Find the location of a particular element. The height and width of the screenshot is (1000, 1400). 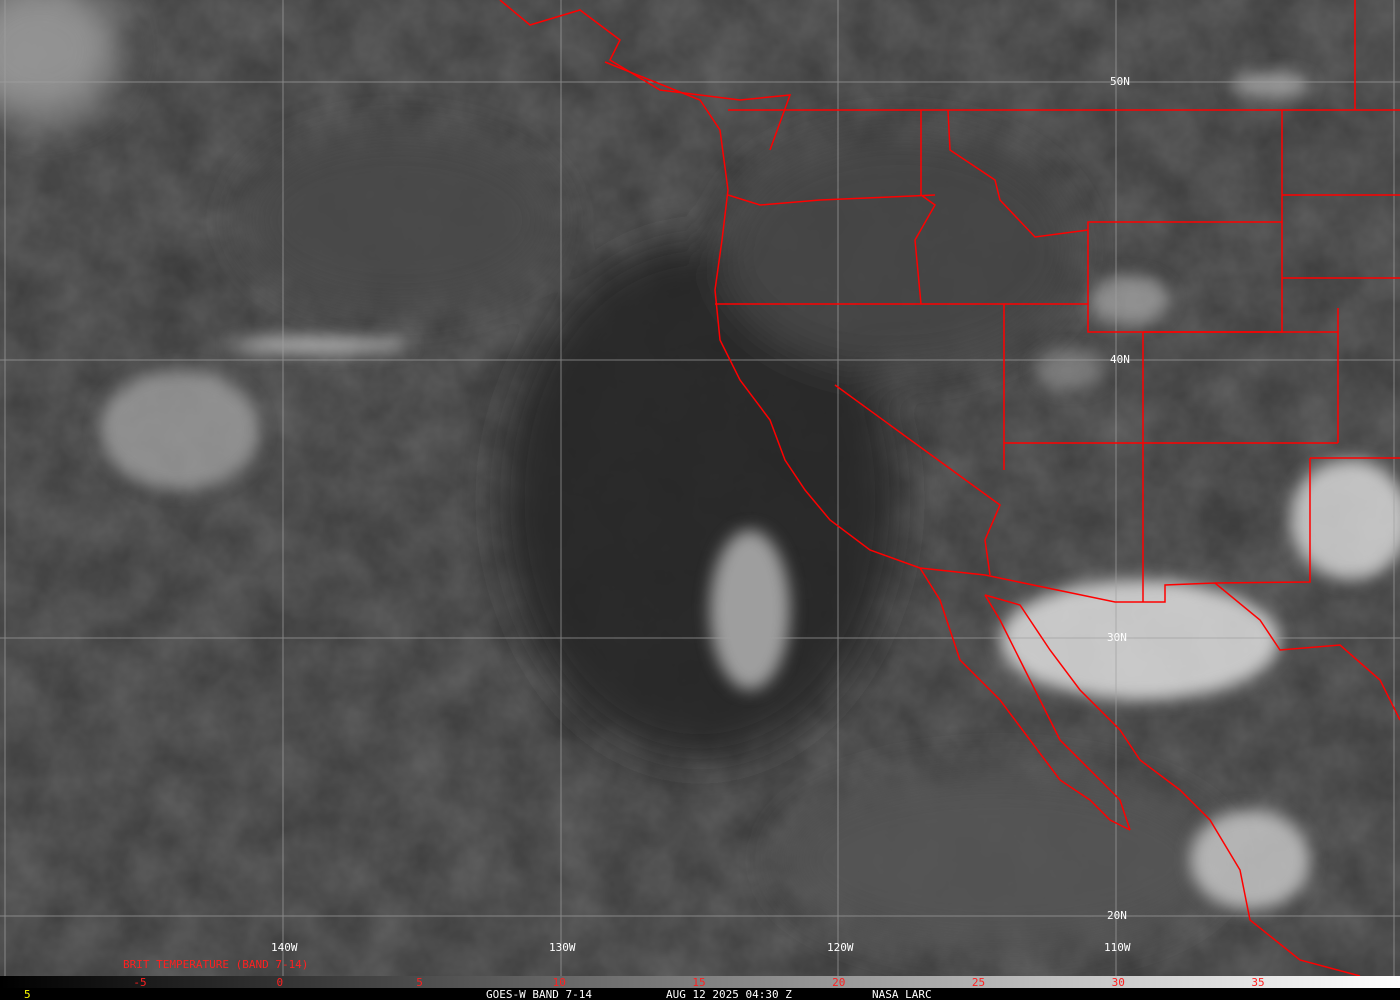

footer-datetime: AUG 12 2025 04:30 Z is located at coordinates (729, 994).